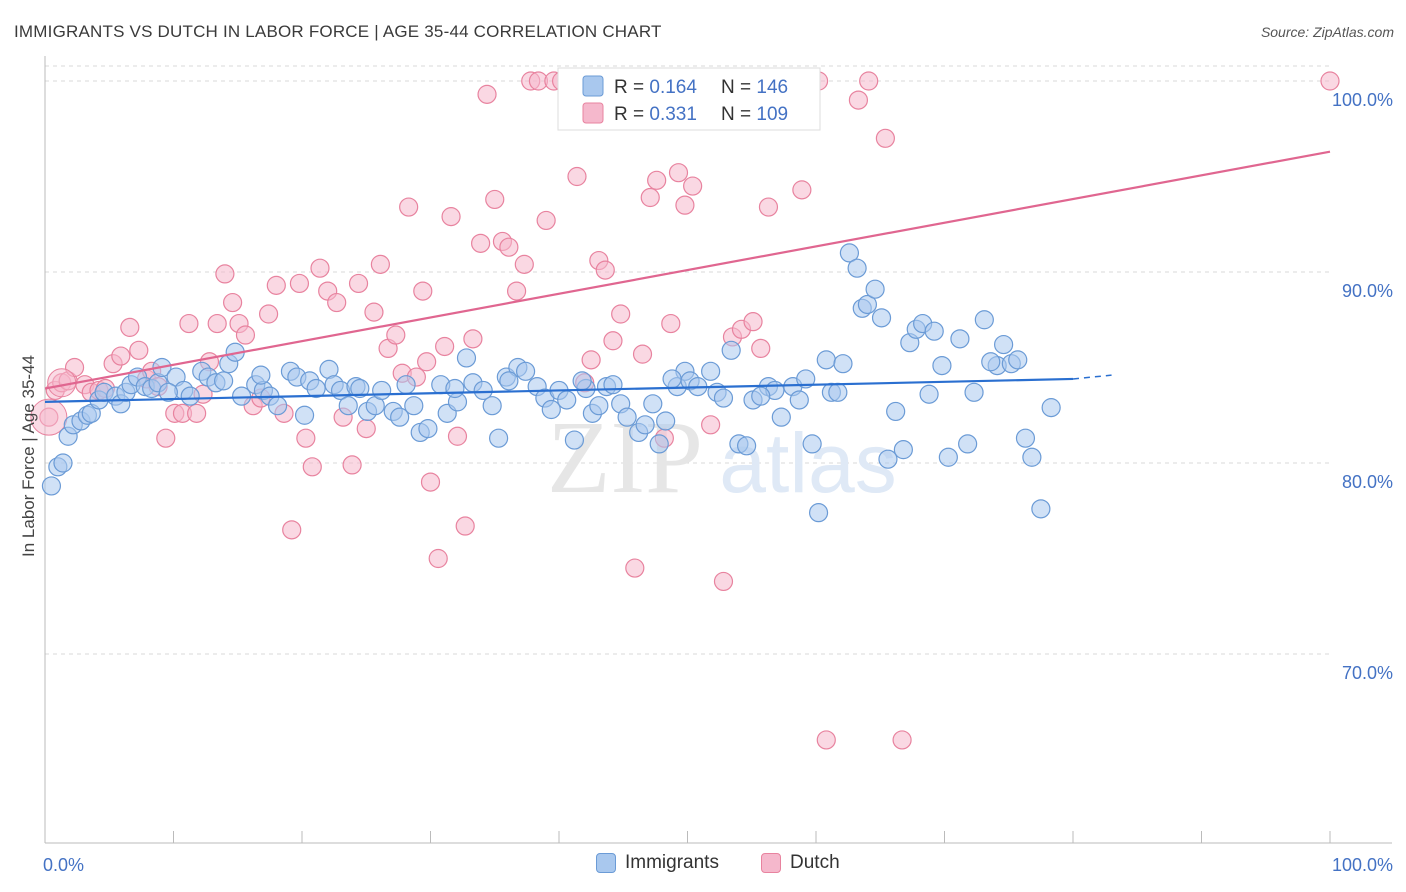 This screenshot has height=892, width=1406. I want to click on legend-item-immigrants: Immigrants, so click(657, 863).